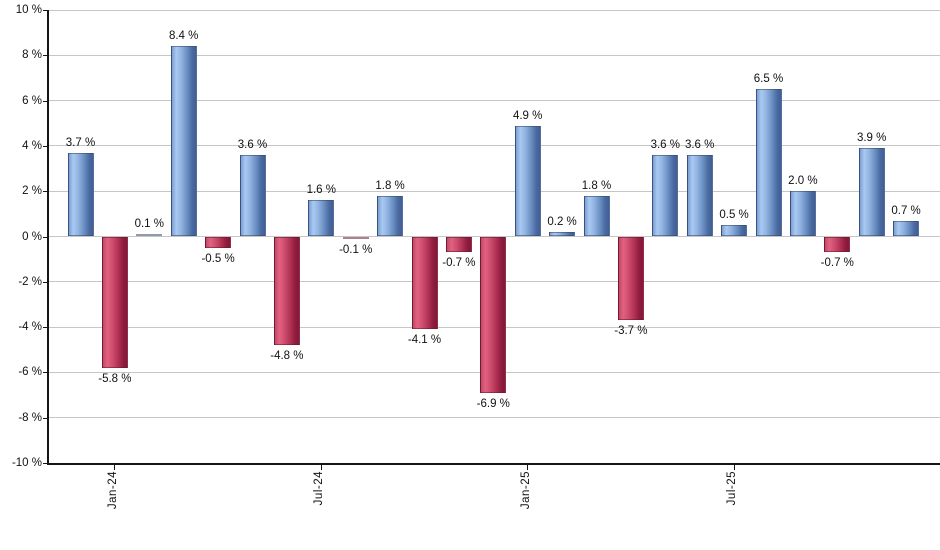 This screenshot has height=550, width=940. Describe the element at coordinates (319, 488) in the screenshot. I see `x-axis-tick-label-Jul-24: Jul-24` at that location.